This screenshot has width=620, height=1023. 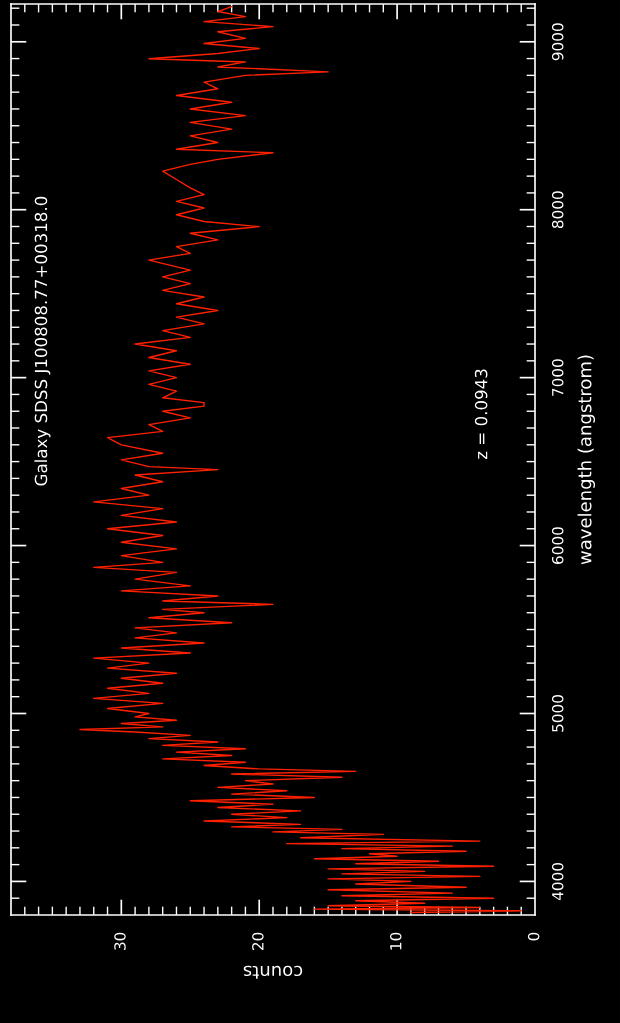 What do you see at coordinates (481, 414) in the screenshot?
I see `annotation: z = 0.0943` at bounding box center [481, 414].